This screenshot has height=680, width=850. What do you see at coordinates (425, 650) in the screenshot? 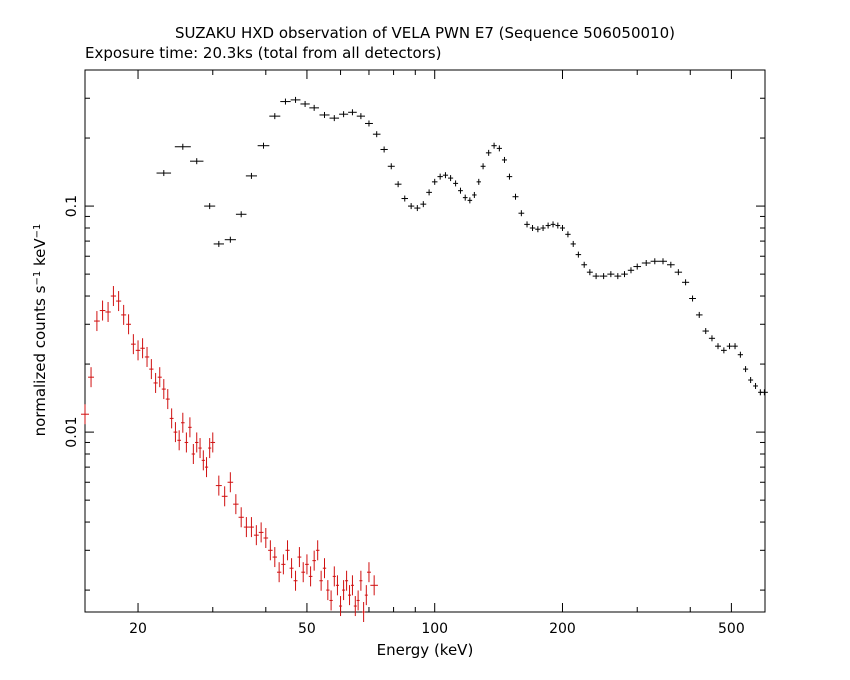
I see `x-axis-label: Energy (keV)` at bounding box center [425, 650].